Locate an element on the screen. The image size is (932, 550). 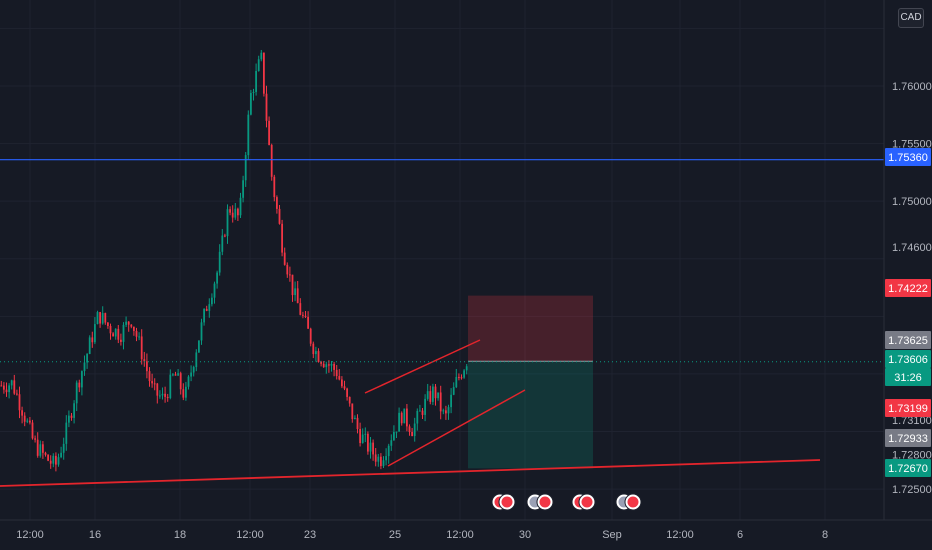
y-tick-label: 1.72800 is located at coordinates (912, 456).